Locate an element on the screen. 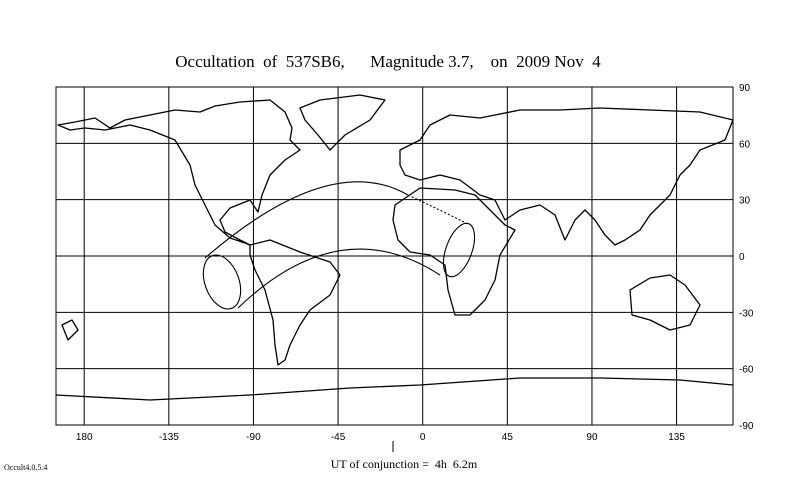 The width and height of the screenshot is (808, 484). africa is located at coordinates (454, 251).